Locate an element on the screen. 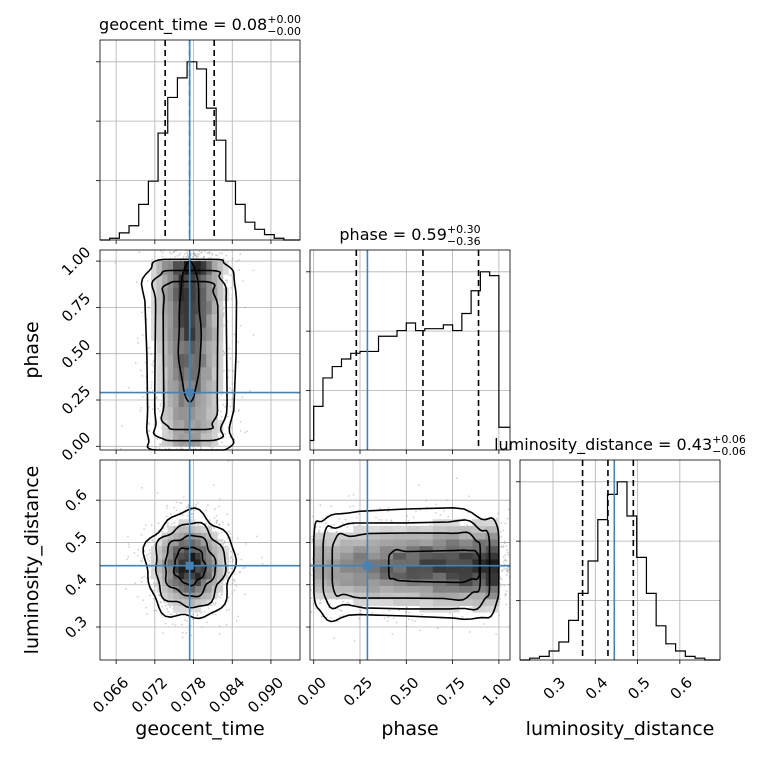 The image size is (760, 760). truth-marker is located at coordinates (189, 392).